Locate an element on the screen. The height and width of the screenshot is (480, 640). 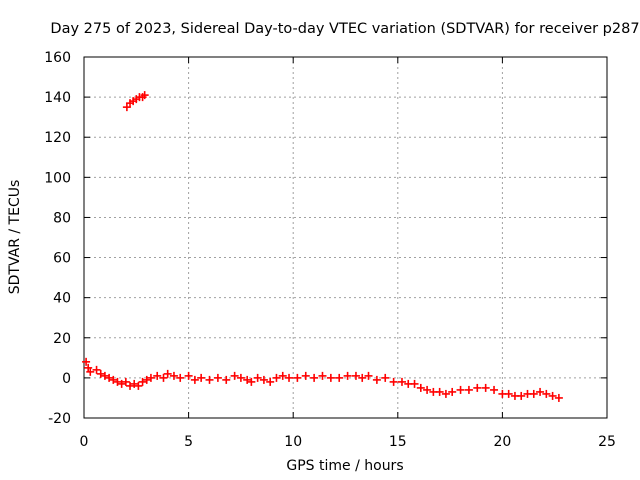
y-tick-label: 20 is located at coordinates (62, 339).